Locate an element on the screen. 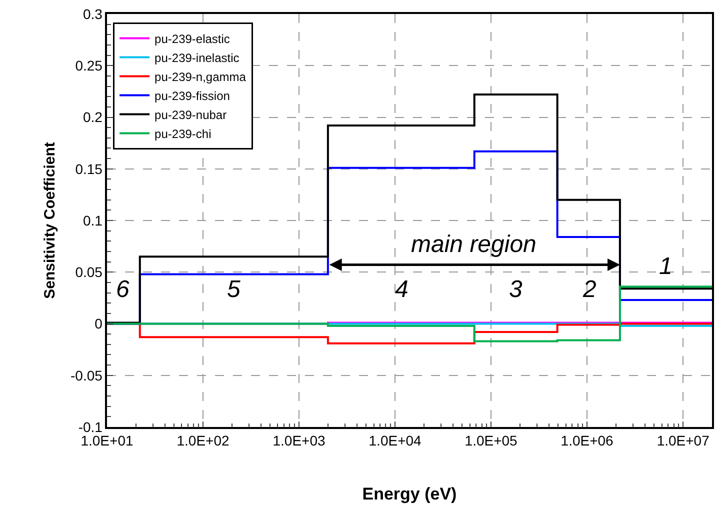 The image size is (726, 516). x-tick-label: 1.0E+06 is located at coordinates (587, 440).